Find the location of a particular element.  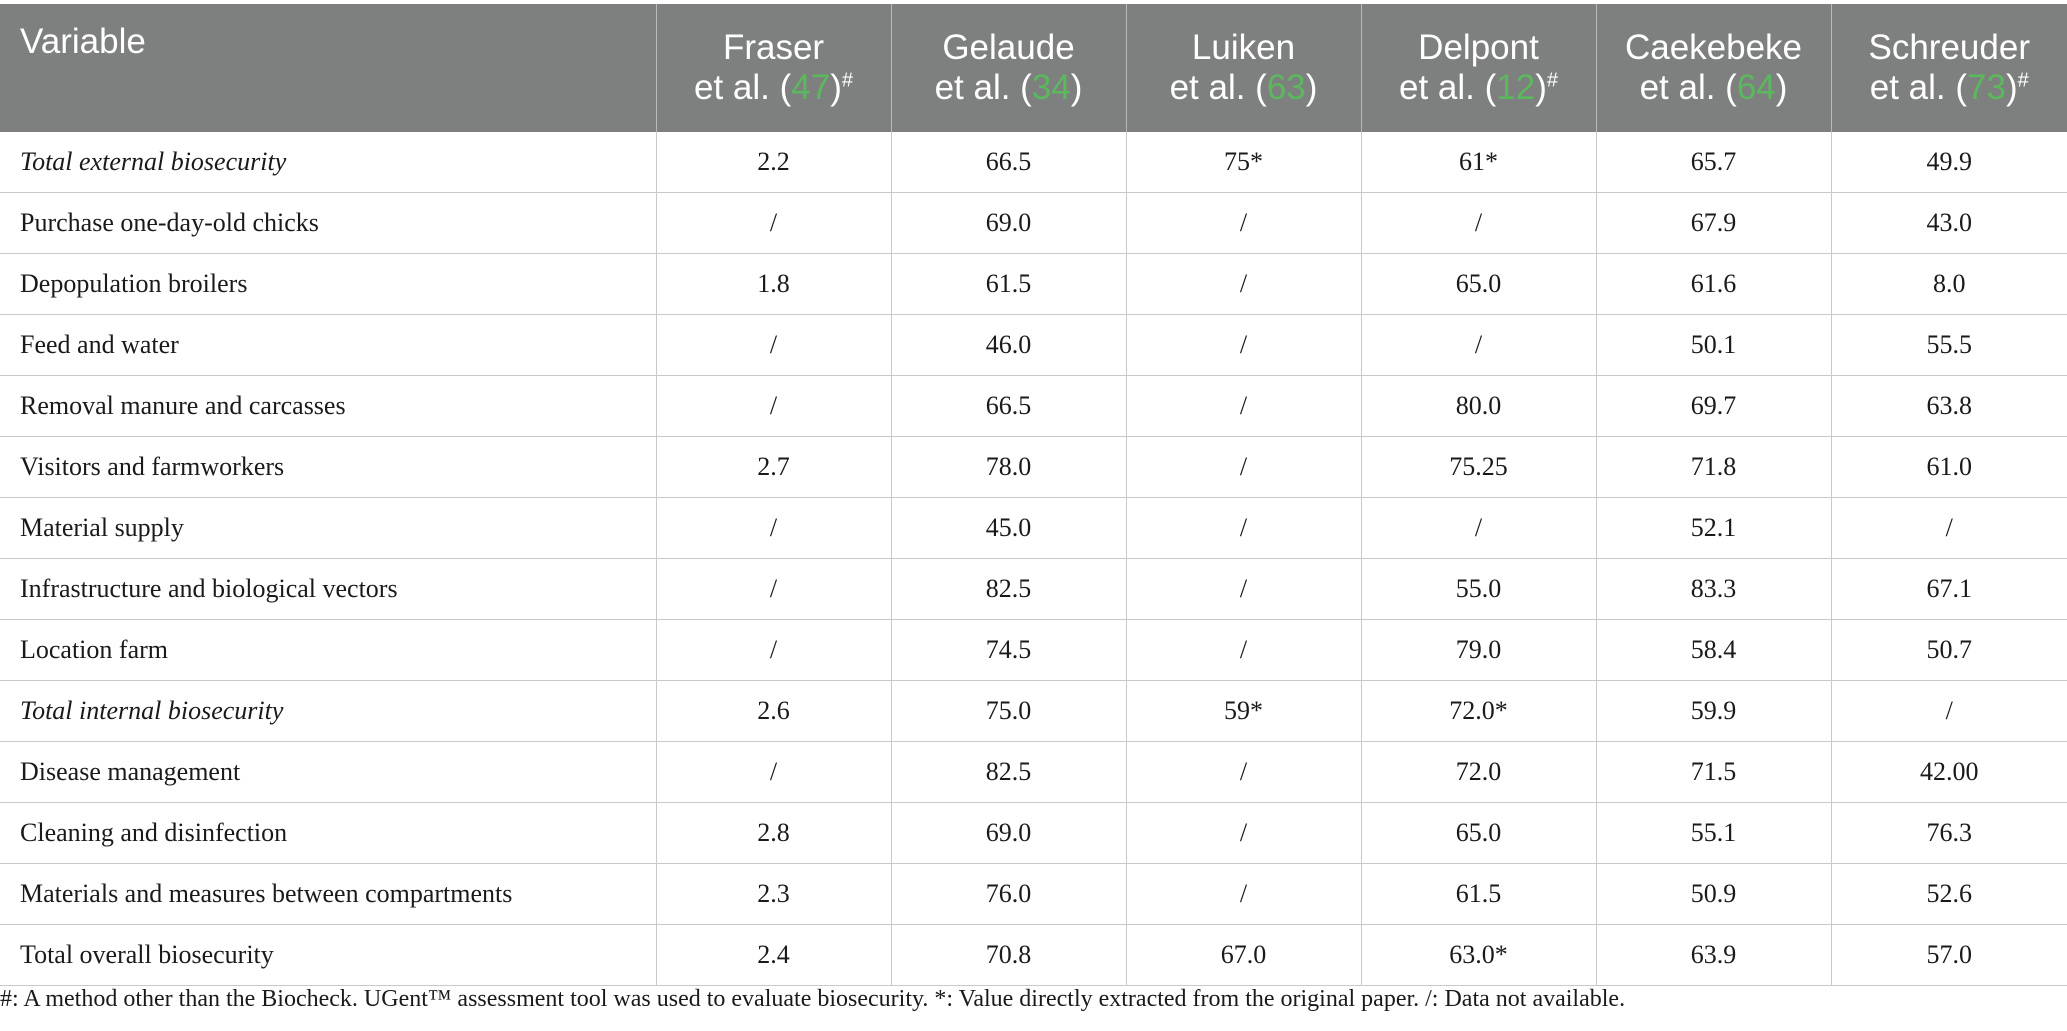

row-variable-label: Depopulation broilers is located at coordinates (328, 284).